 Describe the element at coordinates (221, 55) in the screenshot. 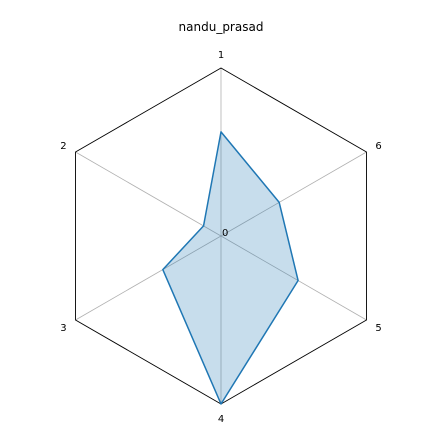

I see `axis-label-1: 1` at that location.